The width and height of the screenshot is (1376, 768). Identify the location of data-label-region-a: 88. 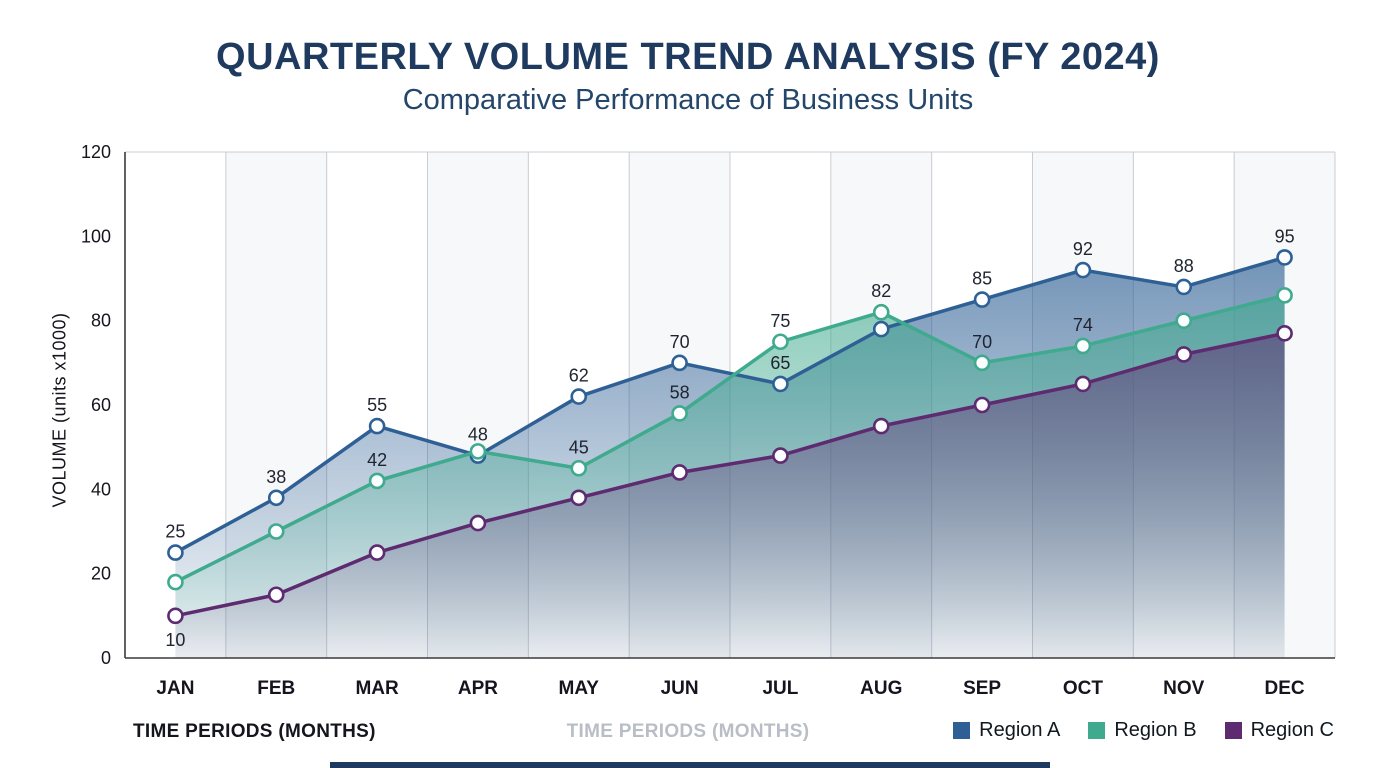
(1184, 266).